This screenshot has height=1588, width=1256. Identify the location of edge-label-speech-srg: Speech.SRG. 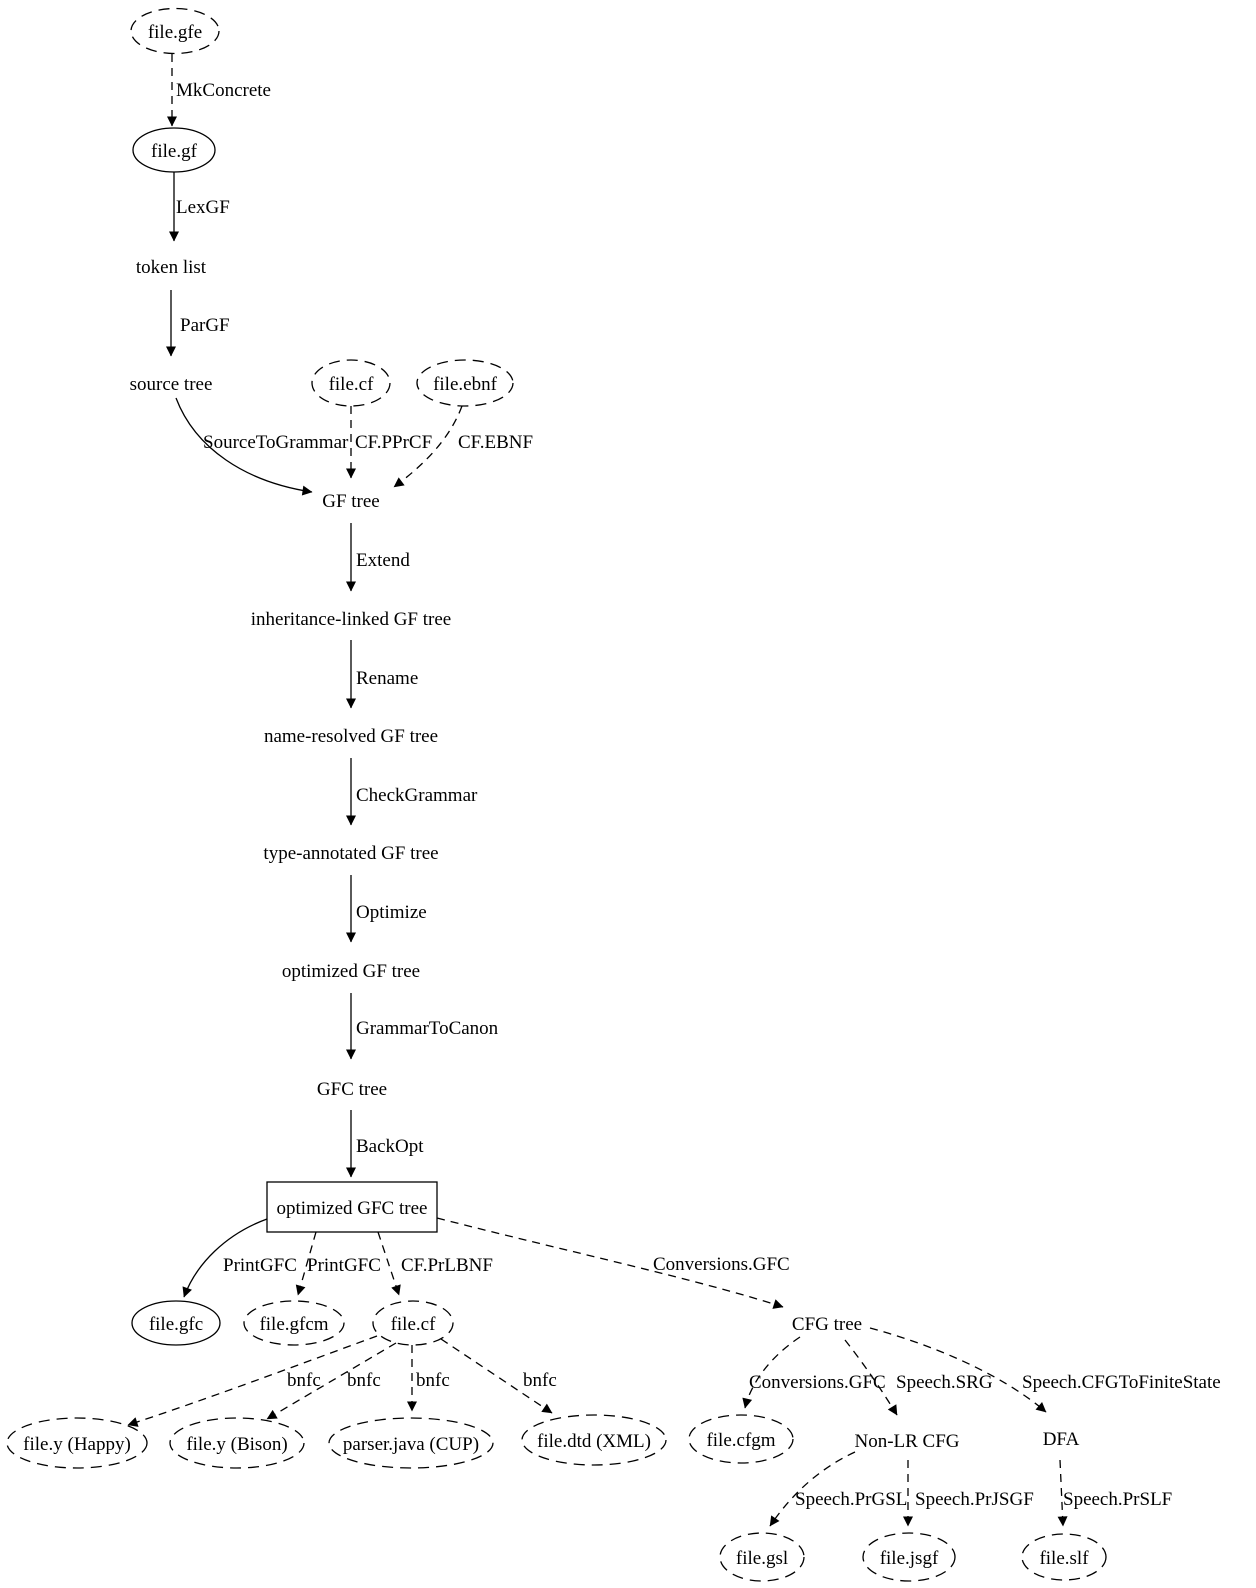
(944, 1382).